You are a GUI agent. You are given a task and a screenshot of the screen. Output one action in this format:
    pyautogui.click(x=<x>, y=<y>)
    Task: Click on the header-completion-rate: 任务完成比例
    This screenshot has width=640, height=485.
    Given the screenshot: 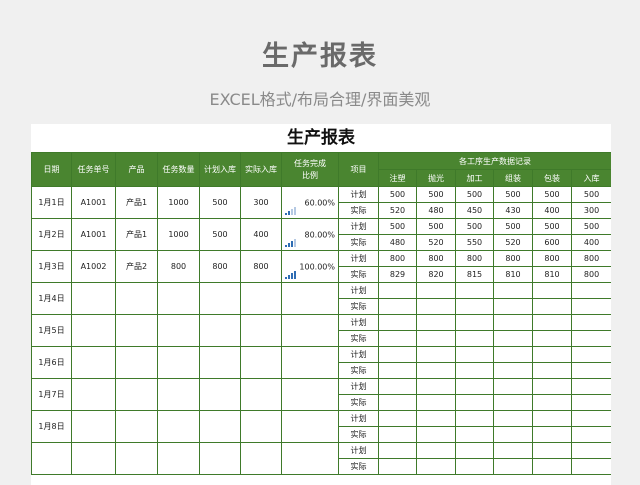 What is the action you would take?
    pyautogui.click(x=310, y=169)
    